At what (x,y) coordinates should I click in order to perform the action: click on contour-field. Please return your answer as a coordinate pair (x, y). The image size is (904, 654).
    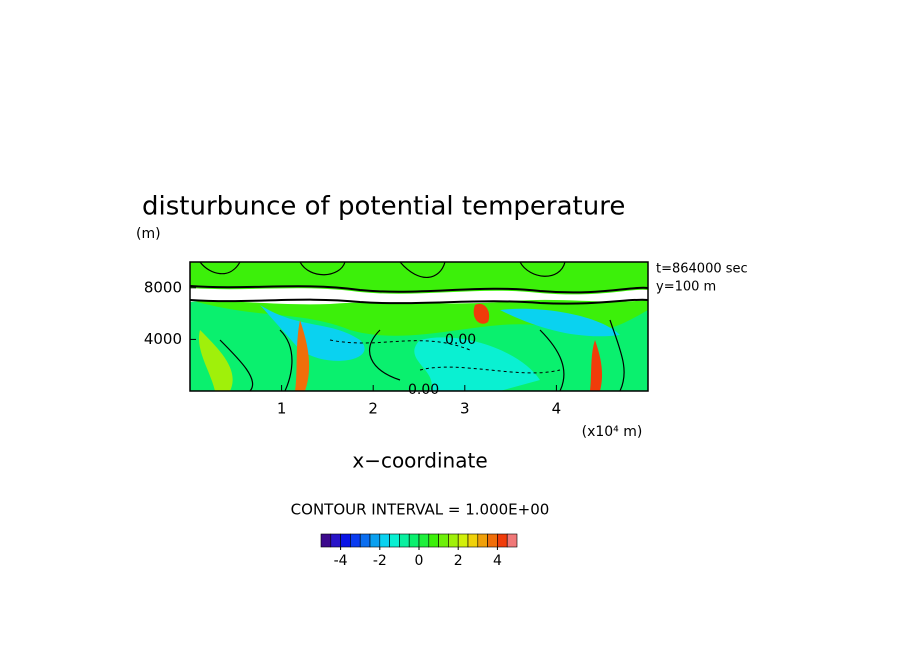
    Looking at the image, I should click on (419, 326).